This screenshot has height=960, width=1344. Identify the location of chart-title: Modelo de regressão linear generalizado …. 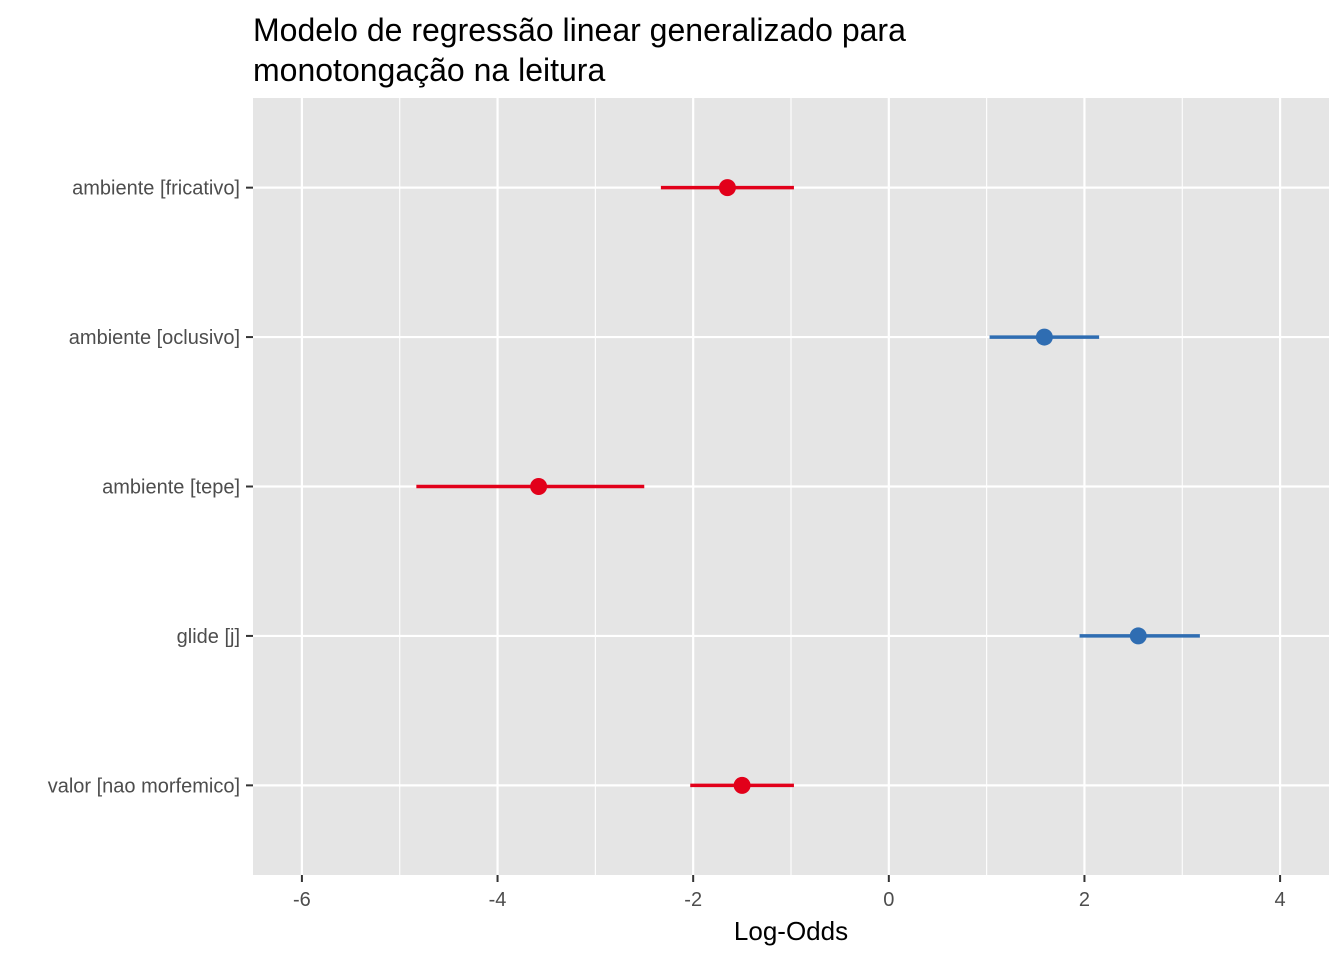
(579, 50).